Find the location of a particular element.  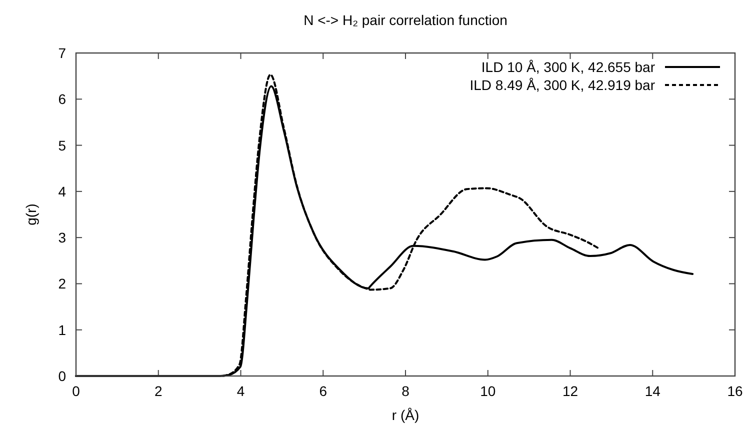

y-tick-label: 3 is located at coordinates (62, 238).